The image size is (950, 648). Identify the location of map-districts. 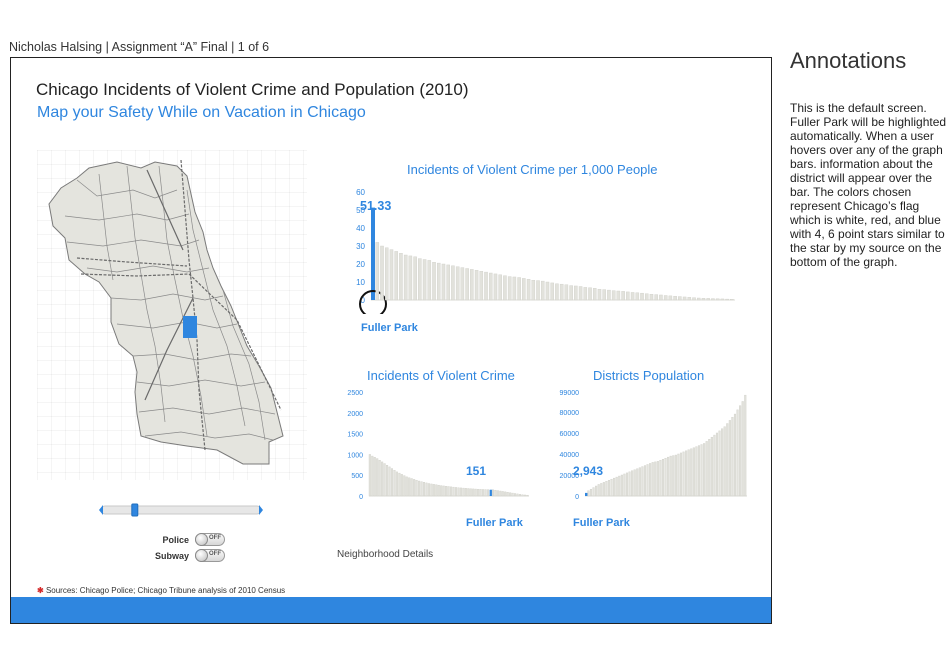
(166, 312).